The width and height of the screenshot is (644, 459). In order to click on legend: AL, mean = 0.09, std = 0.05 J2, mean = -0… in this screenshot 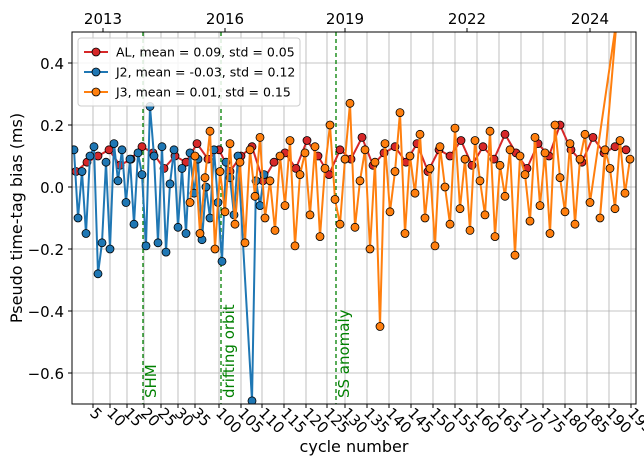, I will do `click(189, 72)`.